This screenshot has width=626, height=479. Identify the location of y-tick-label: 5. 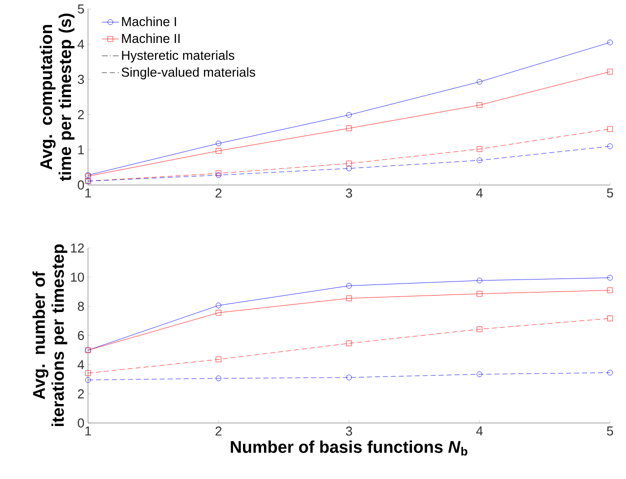
(81, 9).